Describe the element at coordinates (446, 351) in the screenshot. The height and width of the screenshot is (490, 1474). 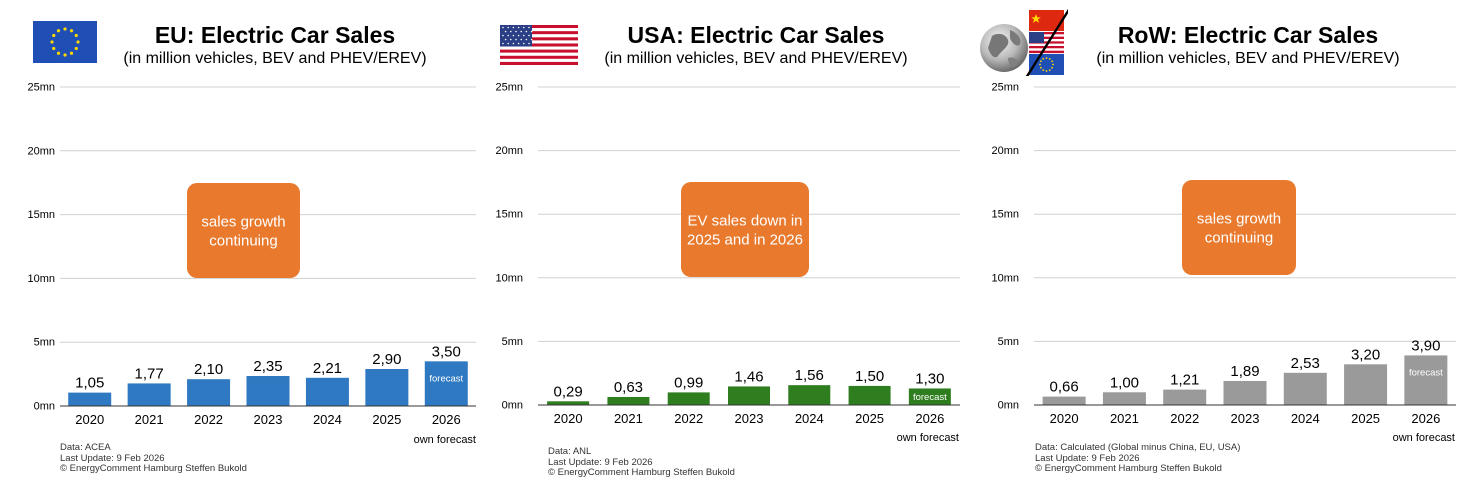
I see `bar-value-label: 3,50` at that location.